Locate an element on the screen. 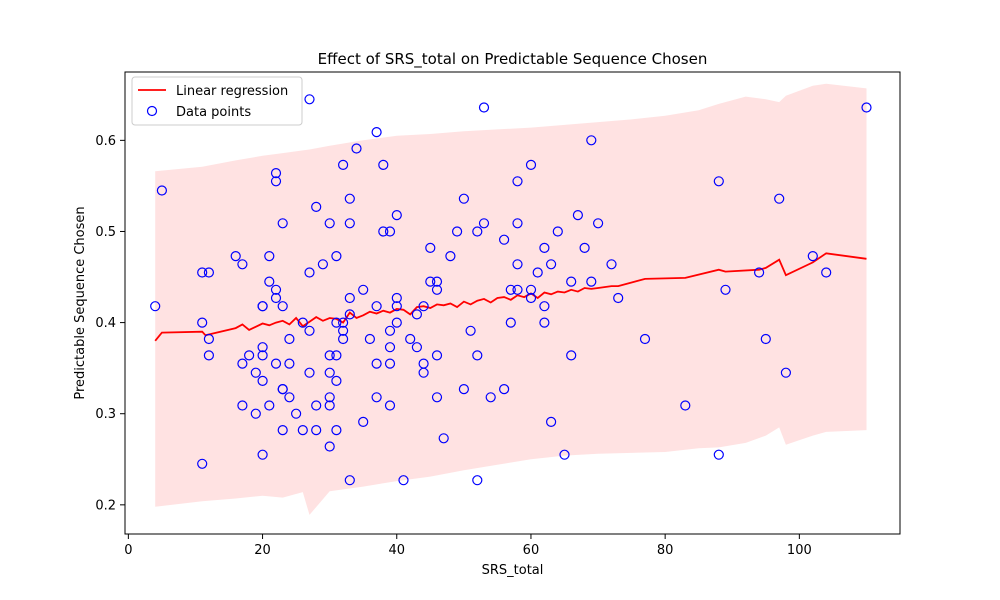  x-tick-label: 0 is located at coordinates (128, 550).